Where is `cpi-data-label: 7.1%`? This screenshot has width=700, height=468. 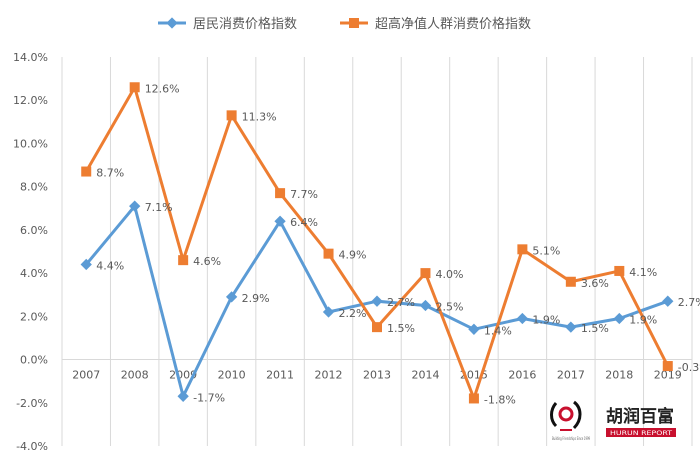
cpi-data-label: 7.1% is located at coordinates (159, 207).